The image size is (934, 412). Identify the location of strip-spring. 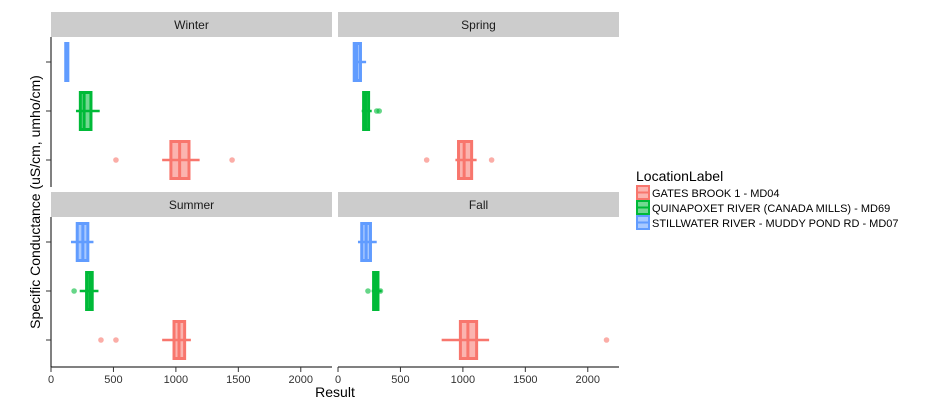
(478, 24).